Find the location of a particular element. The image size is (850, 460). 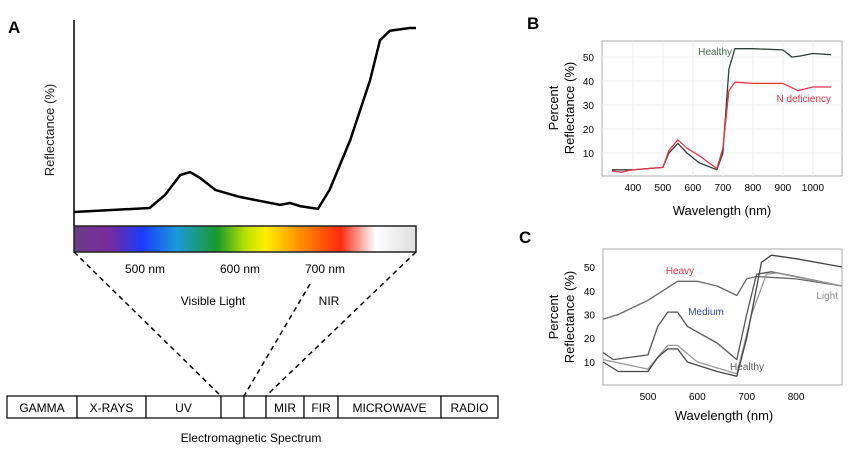

series-line-medium is located at coordinates (722, 316).